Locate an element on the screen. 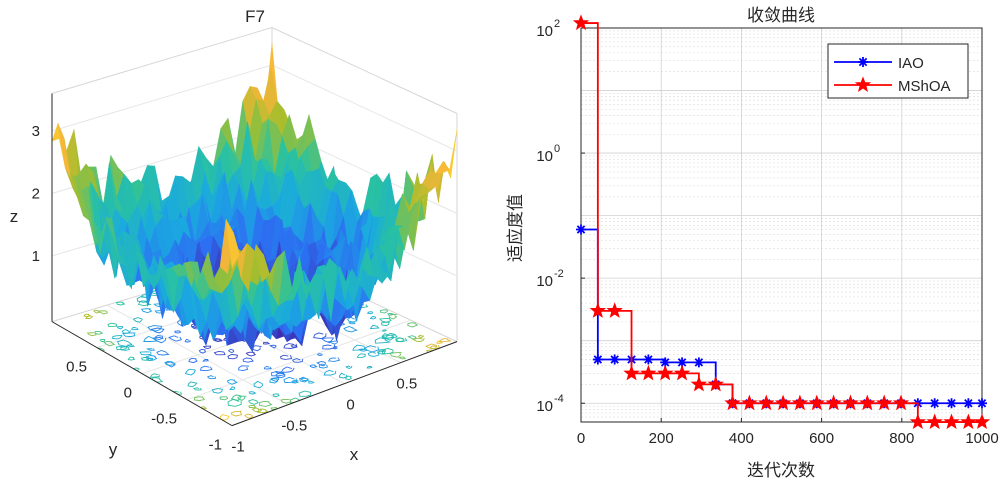 This screenshot has height=483, width=1005. legend-label-mshoa: MShOA is located at coordinates (924, 86).